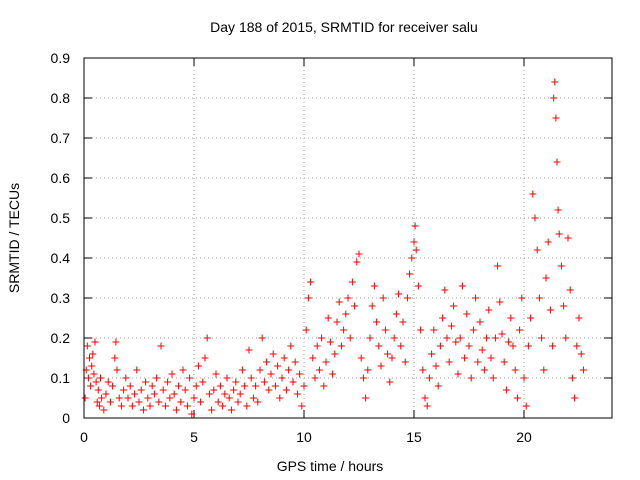 Image resolution: width=640 pixels, height=480 pixels. What do you see at coordinates (61, 178) in the screenshot?
I see `y-tick-label: 0.6` at bounding box center [61, 178].